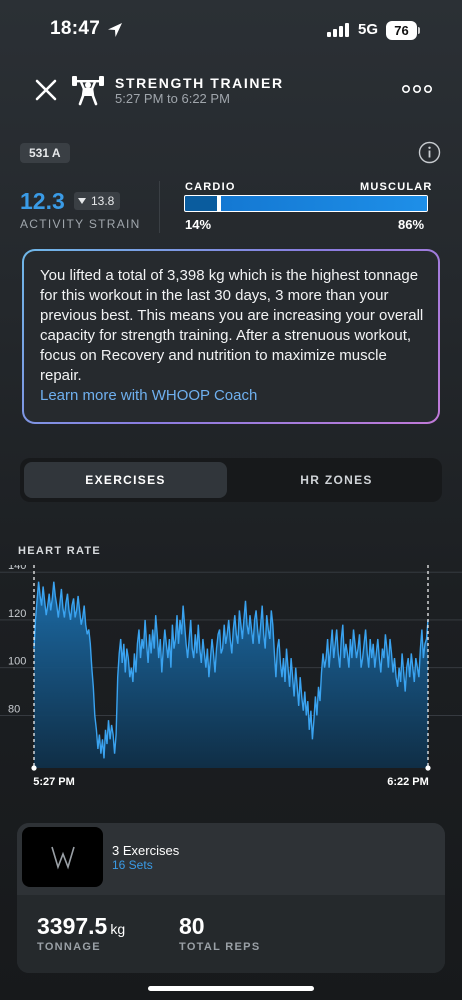 The width and height of the screenshot is (462, 1000). What do you see at coordinates (192, 926) in the screenshot?
I see `total-reps-value: 80` at bounding box center [192, 926].